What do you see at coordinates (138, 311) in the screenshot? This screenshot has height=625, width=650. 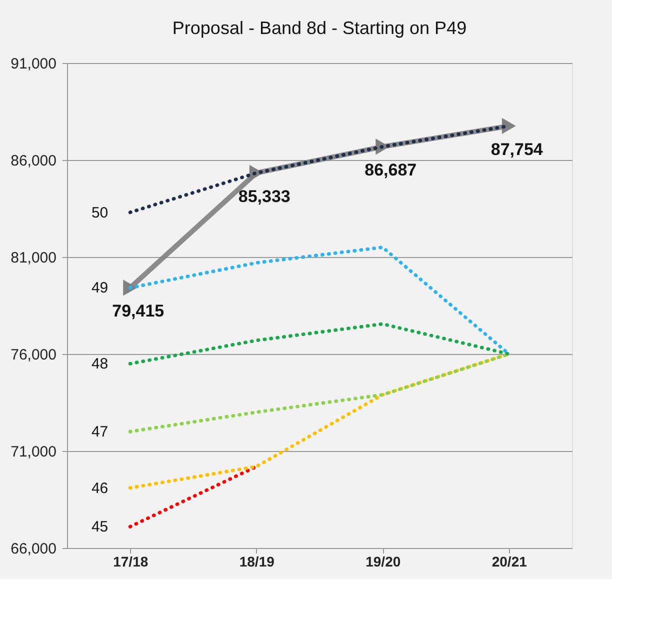 I see `data-label: 79,415` at bounding box center [138, 311].